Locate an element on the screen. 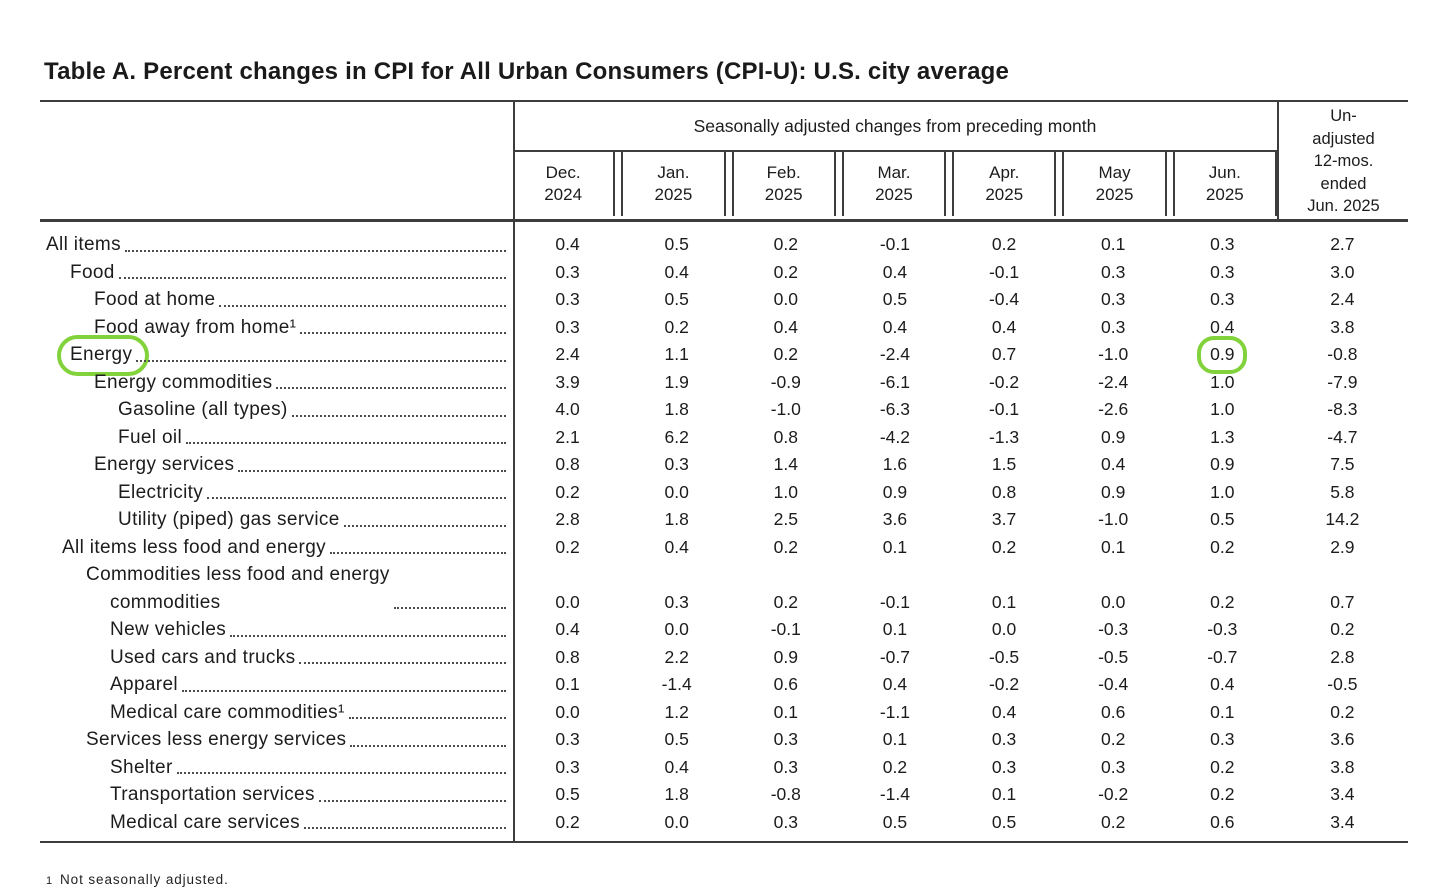 The image size is (1451, 894). value-cell: 3.8 is located at coordinates (1342, 328).